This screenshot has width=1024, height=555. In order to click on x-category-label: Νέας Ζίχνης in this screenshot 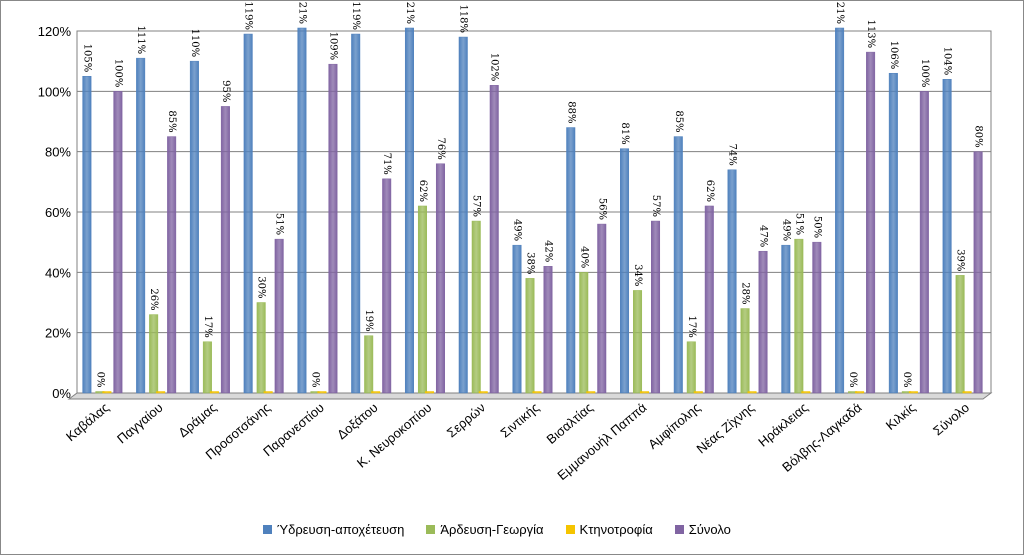, I will do `click(725, 428)`.